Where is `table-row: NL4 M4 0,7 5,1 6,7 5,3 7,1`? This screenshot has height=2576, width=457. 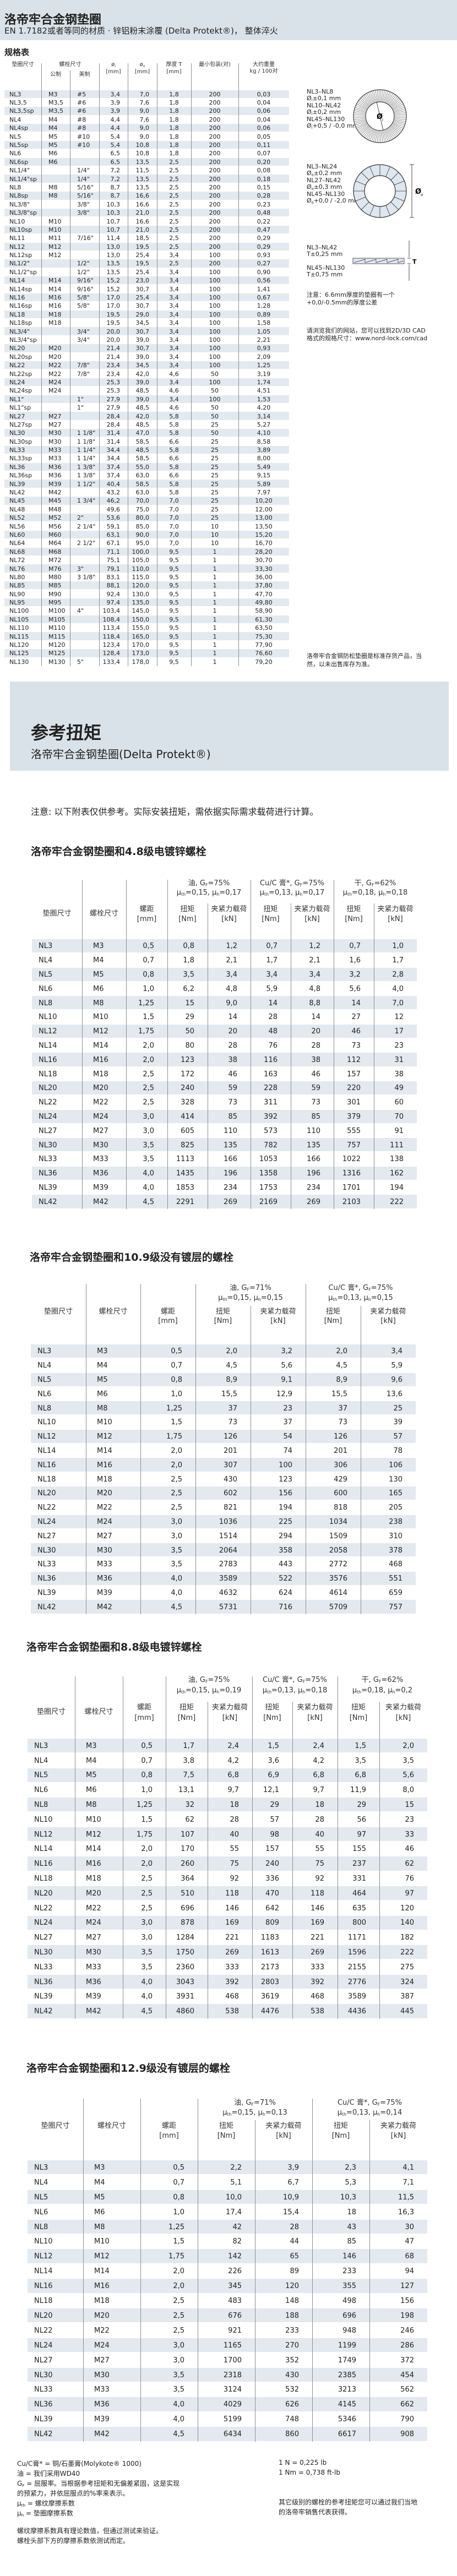
table-row: NL4 M4 0,7 5,1 6,7 5,3 7,1 is located at coordinates (228, 2182).